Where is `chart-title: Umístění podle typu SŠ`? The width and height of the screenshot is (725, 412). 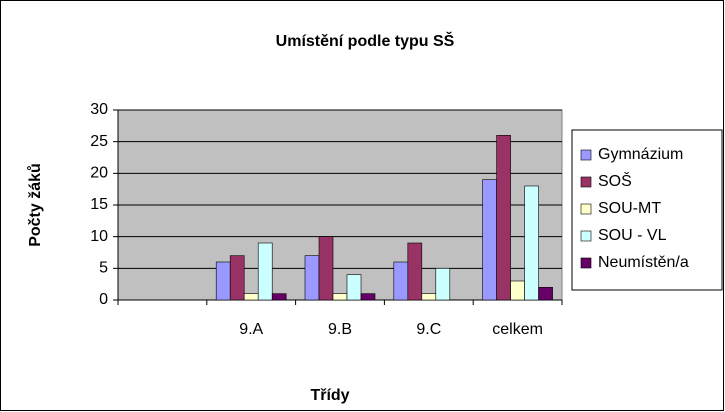
chart-title: Umístění podle typu SŠ is located at coordinates (365, 40).